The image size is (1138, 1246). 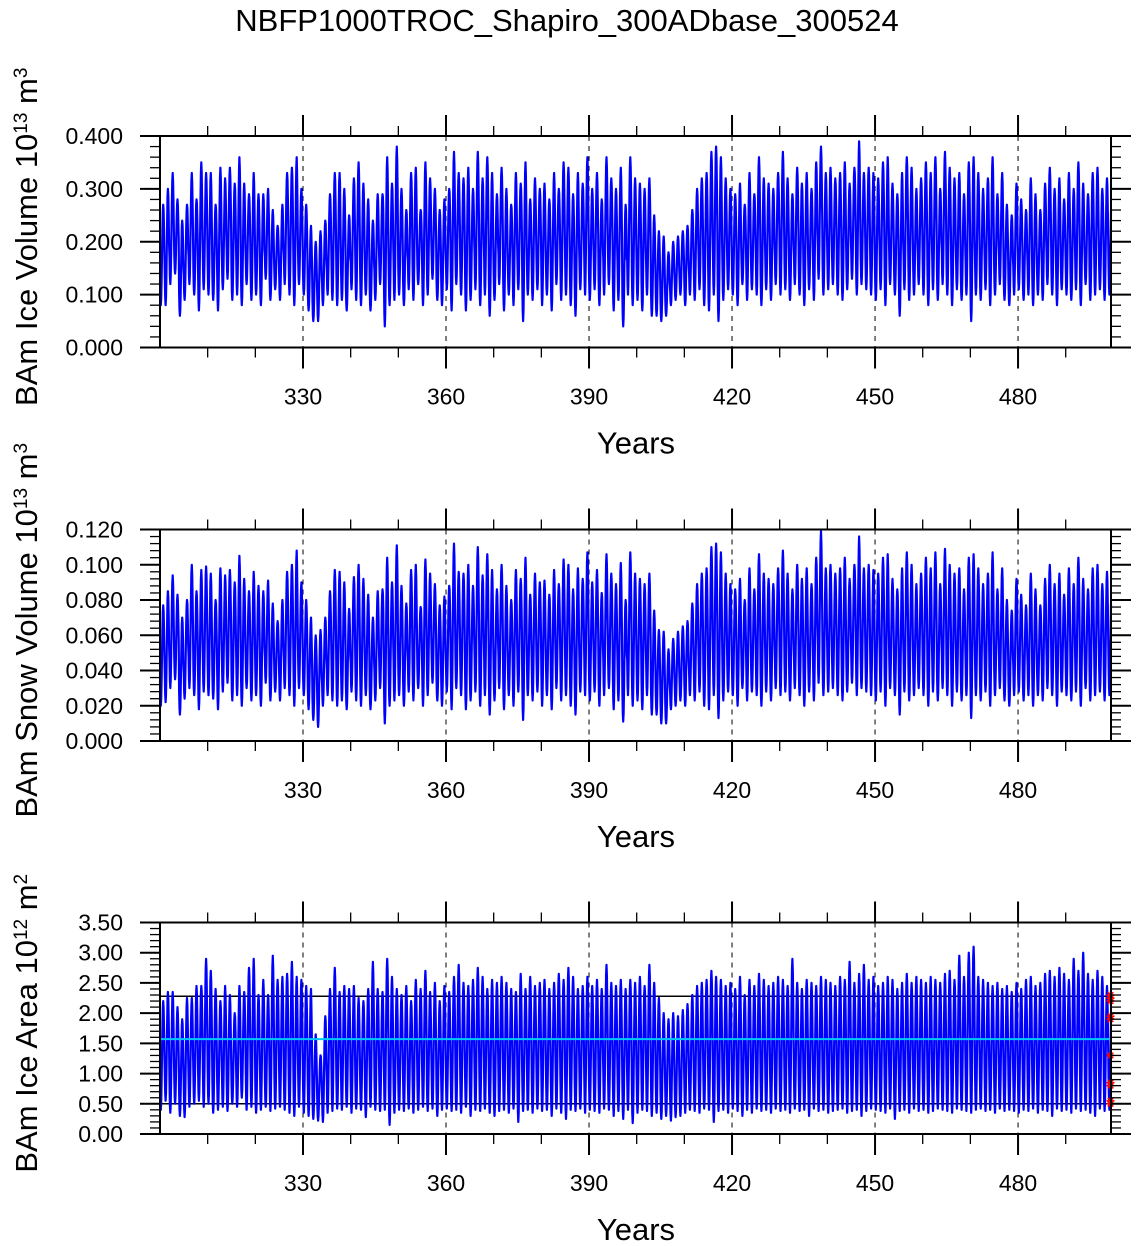 What do you see at coordinates (100, 1134) in the screenshot?
I see `y-tick-label: 0.00` at bounding box center [100, 1134].